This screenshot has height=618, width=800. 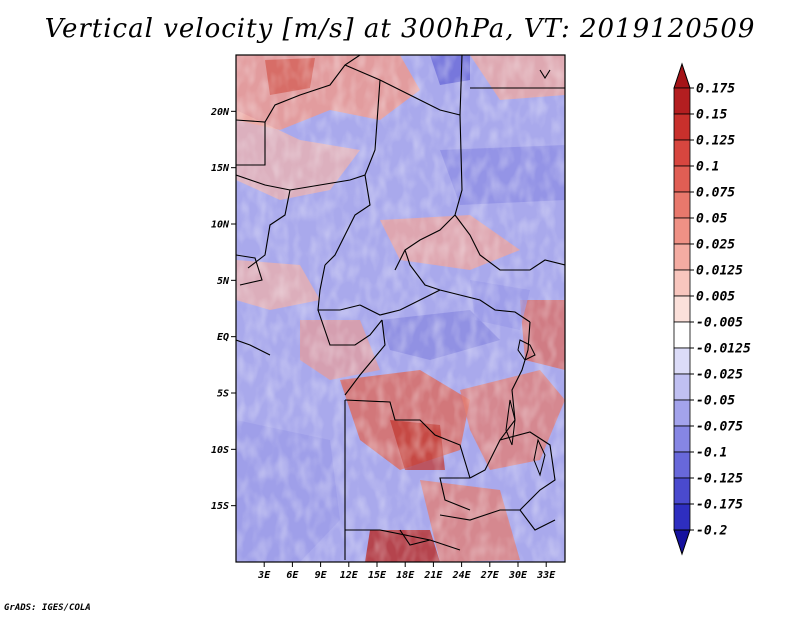 What do you see at coordinates (321, 575) in the screenshot?
I see `lon-label: 9E` at bounding box center [321, 575].